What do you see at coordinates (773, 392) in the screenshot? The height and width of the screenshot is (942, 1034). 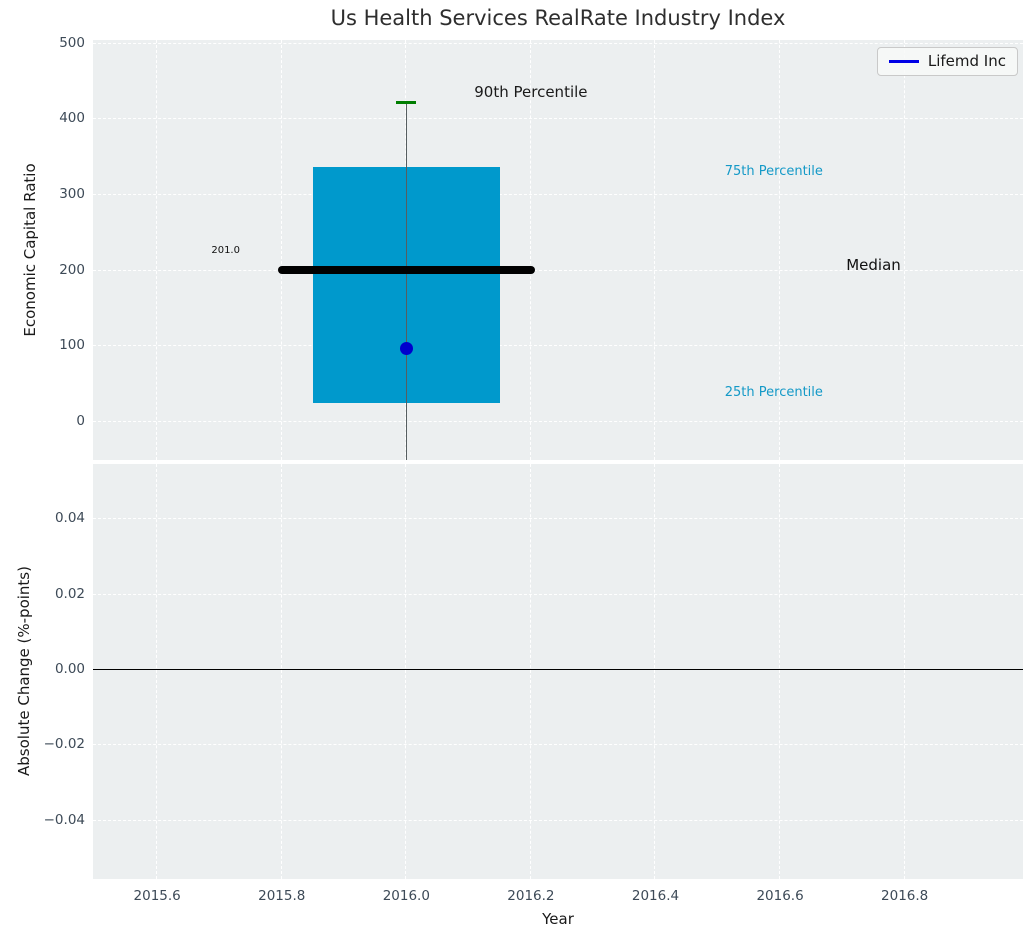 I see `annotation-25th-percentile: 25th Percentile` at bounding box center [773, 392].